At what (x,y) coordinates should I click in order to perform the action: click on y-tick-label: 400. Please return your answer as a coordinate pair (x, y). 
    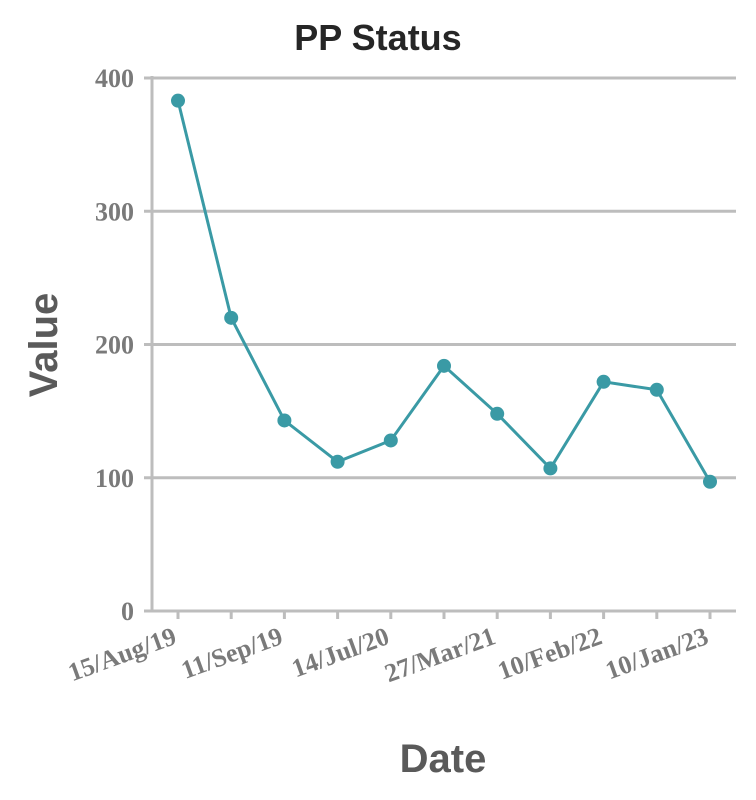
    Looking at the image, I should click on (114, 78).